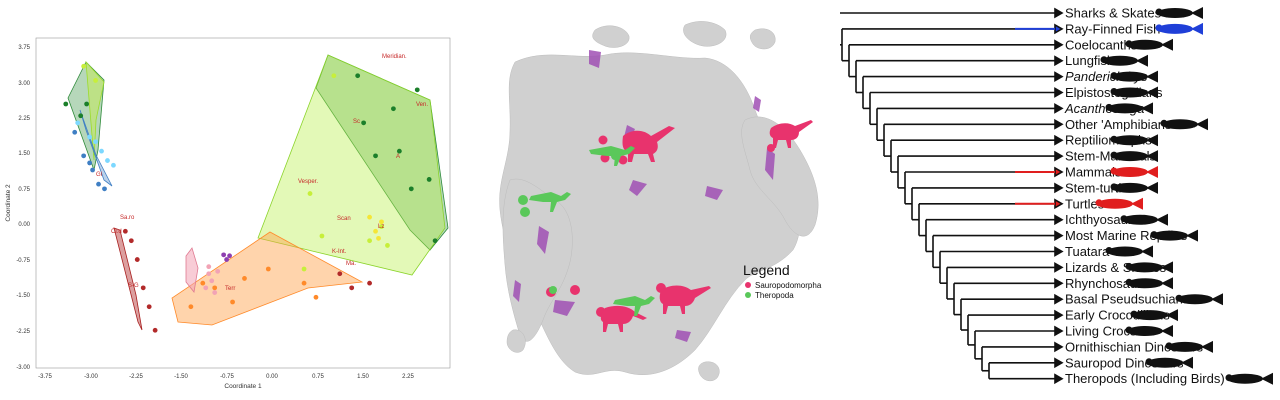  What do you see at coordinates (24, 190) in the screenshot?
I see `y-tick-label: 0.75` at bounding box center [24, 190].